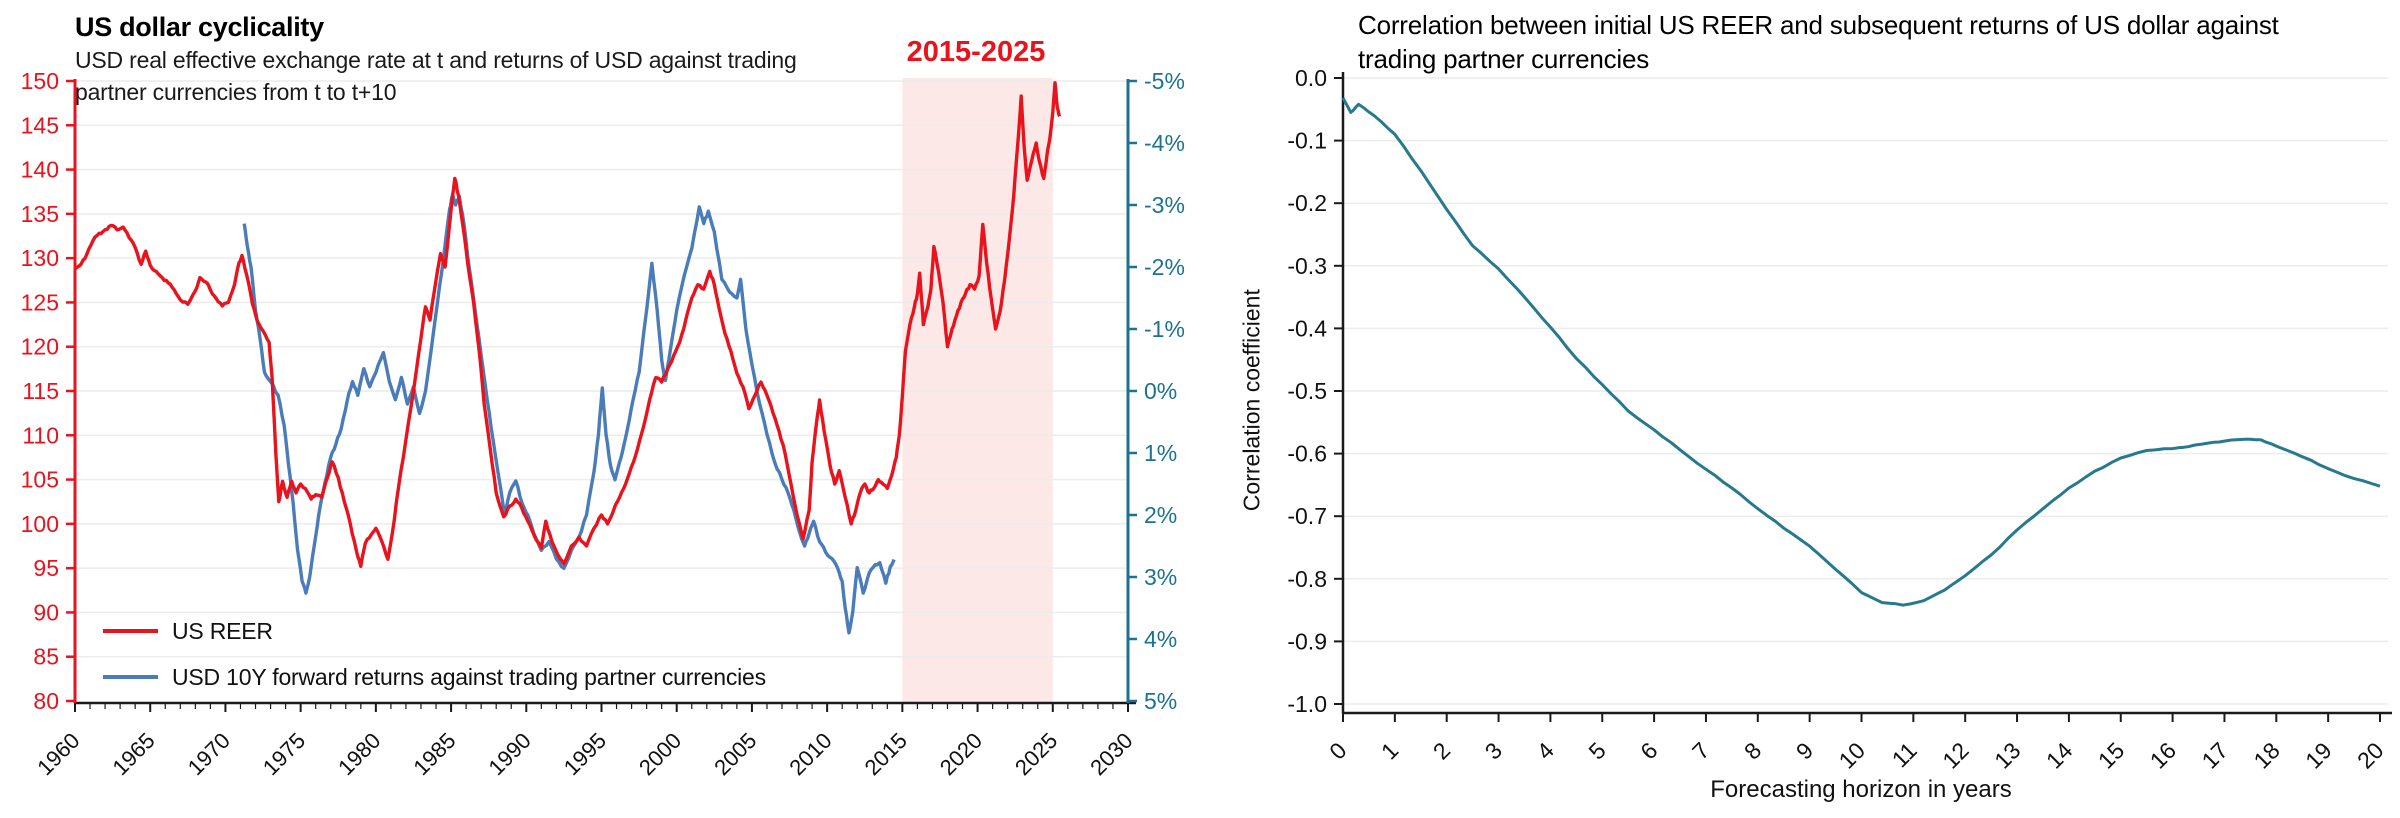 The height and width of the screenshot is (818, 2400). What do you see at coordinates (1337, 750) in the screenshot?
I see `x-tick-label: 0` at bounding box center [1337, 750].